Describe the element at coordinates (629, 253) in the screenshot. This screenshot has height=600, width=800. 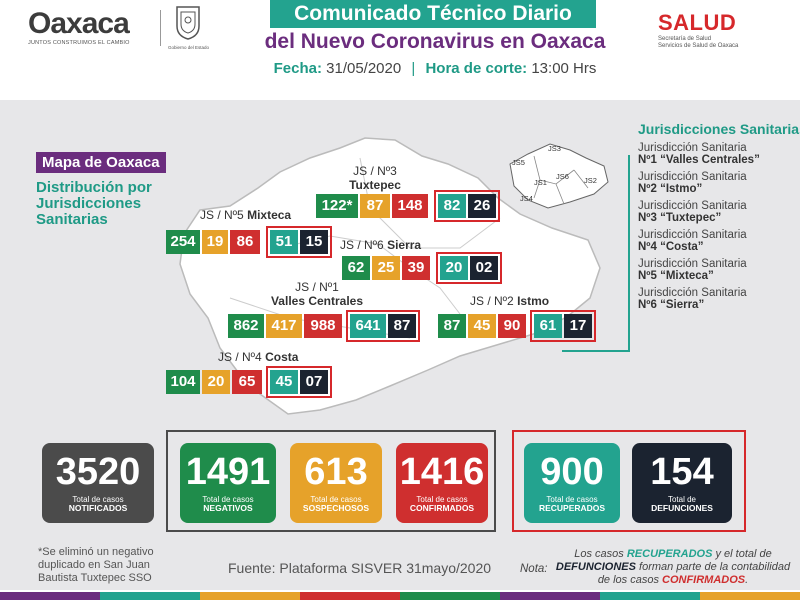
I see `legend-connector-vertical` at that location.